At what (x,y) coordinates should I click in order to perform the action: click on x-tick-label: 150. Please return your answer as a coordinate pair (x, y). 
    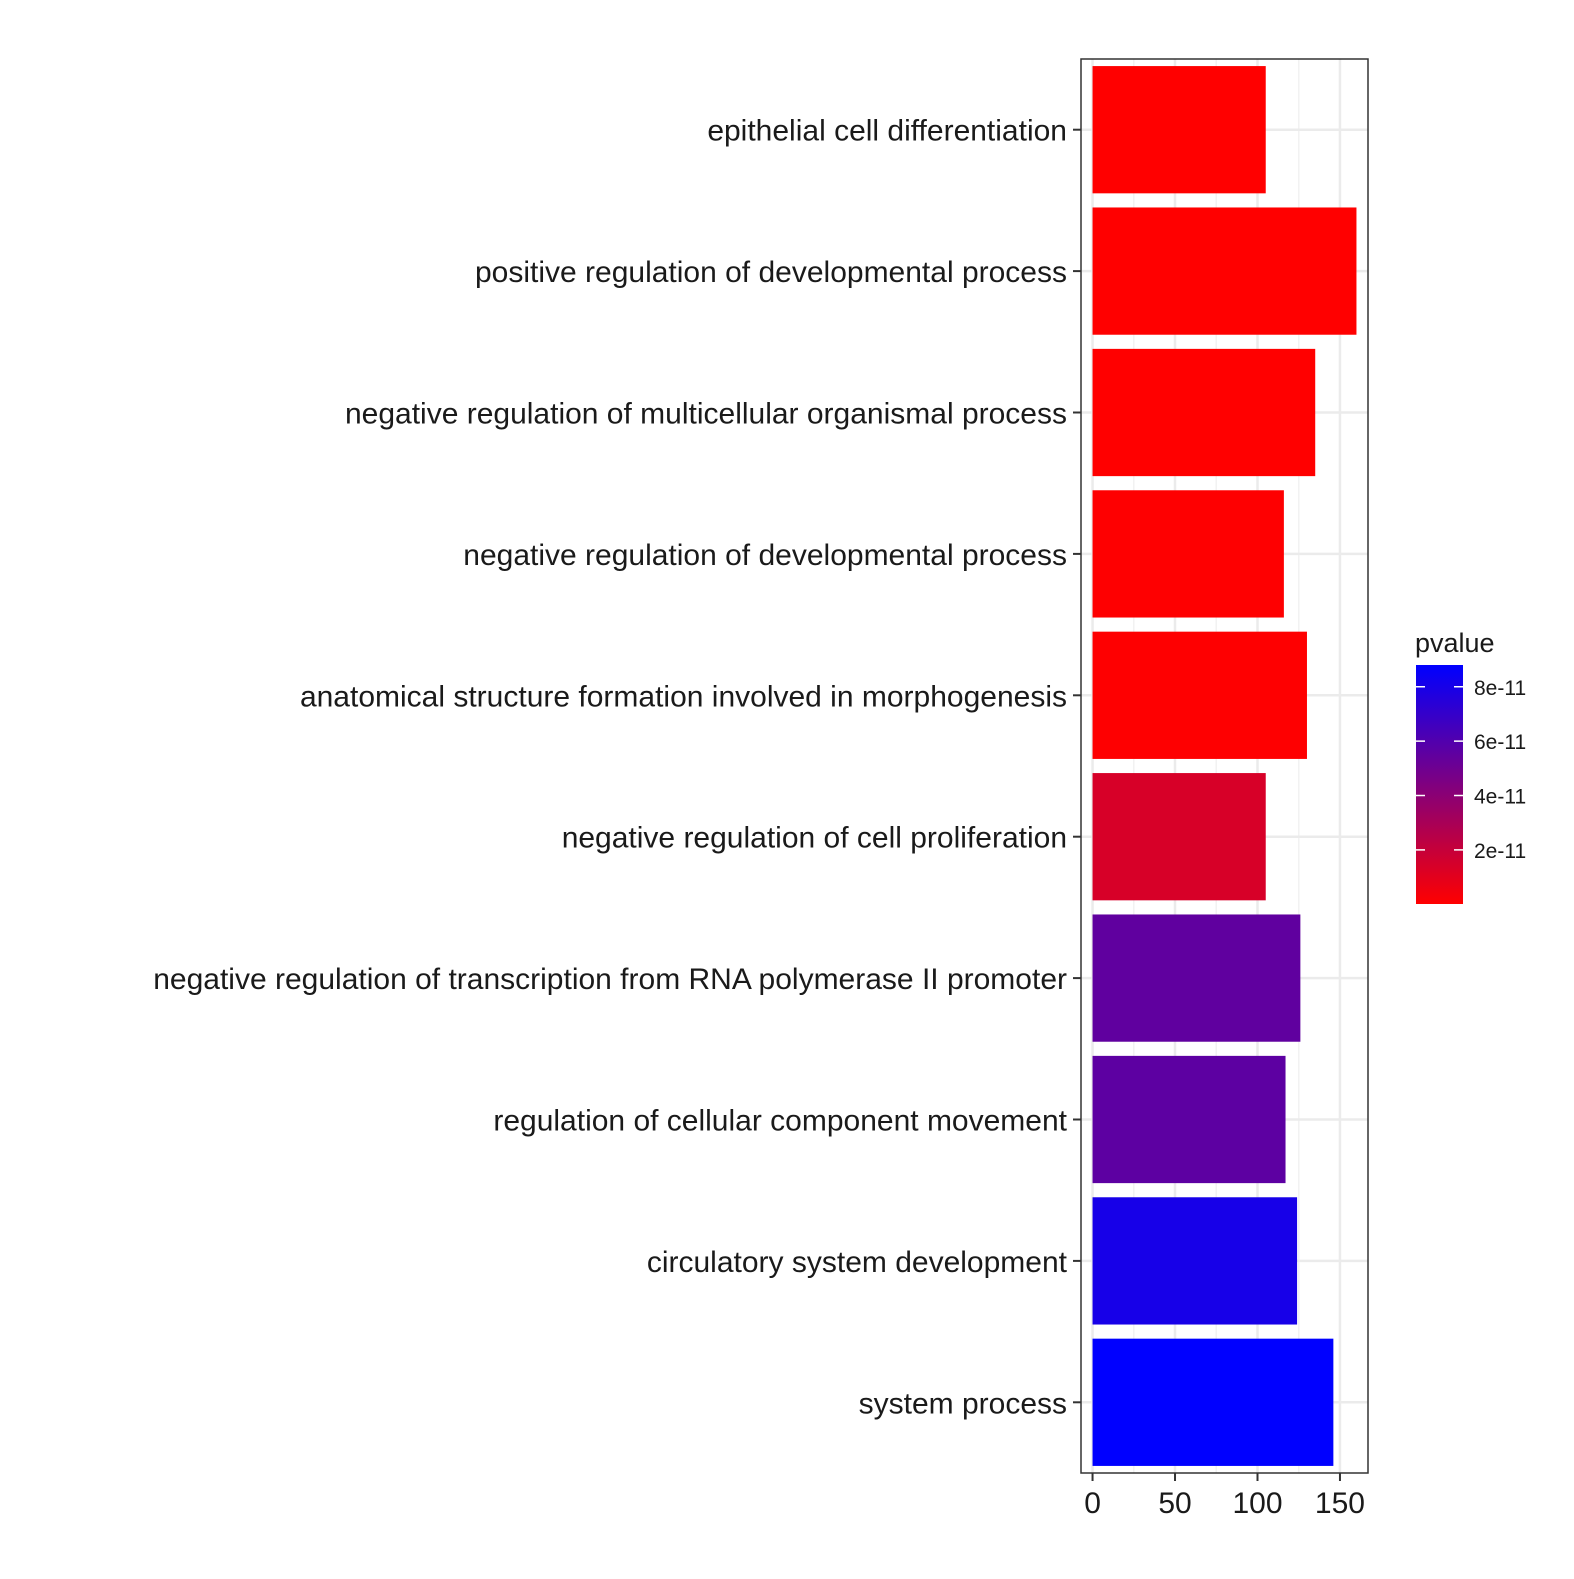
    Looking at the image, I should click on (1340, 1503).